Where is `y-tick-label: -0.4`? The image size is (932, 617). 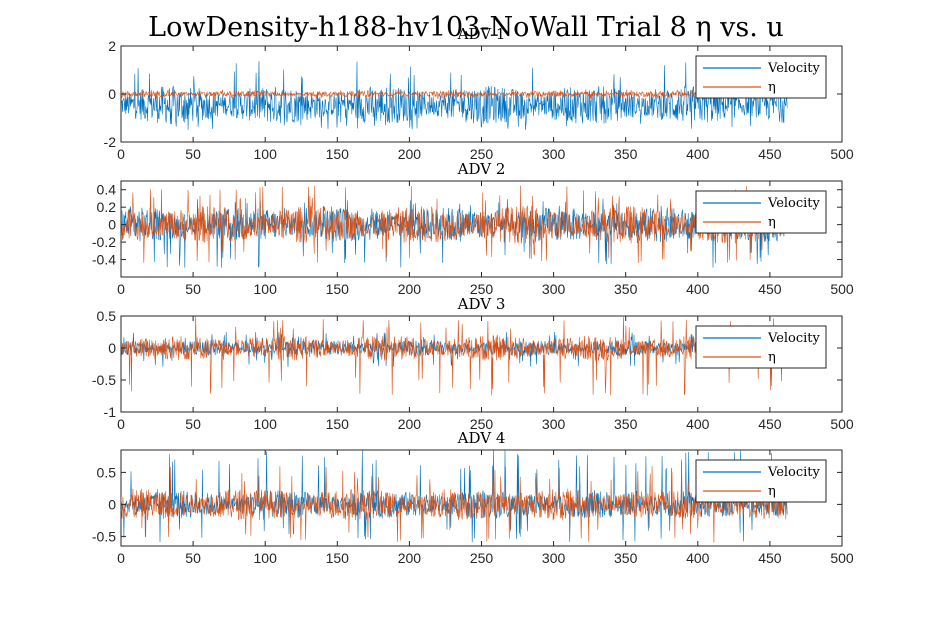
y-tick-label: -0.4 is located at coordinates (104, 260).